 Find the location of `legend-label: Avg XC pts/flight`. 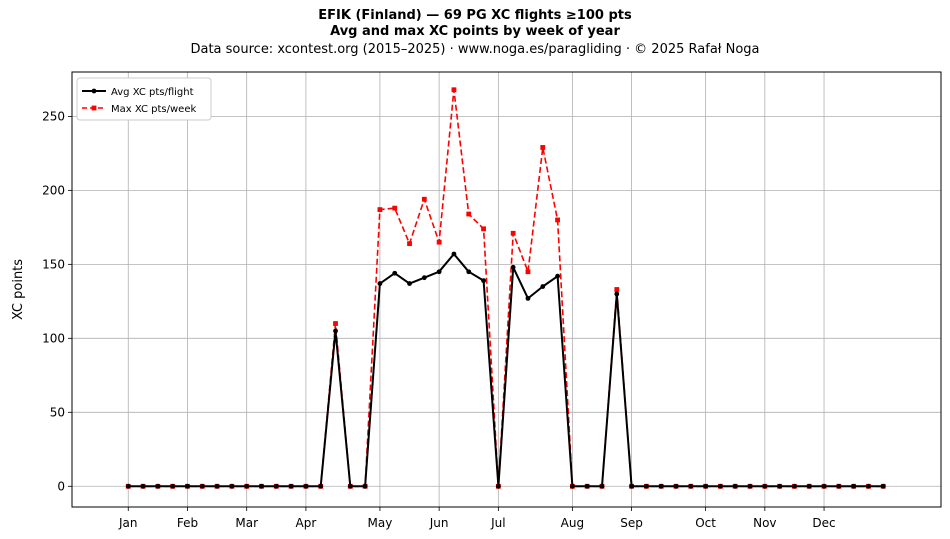

legend-label: Avg XC pts/flight is located at coordinates (152, 92).